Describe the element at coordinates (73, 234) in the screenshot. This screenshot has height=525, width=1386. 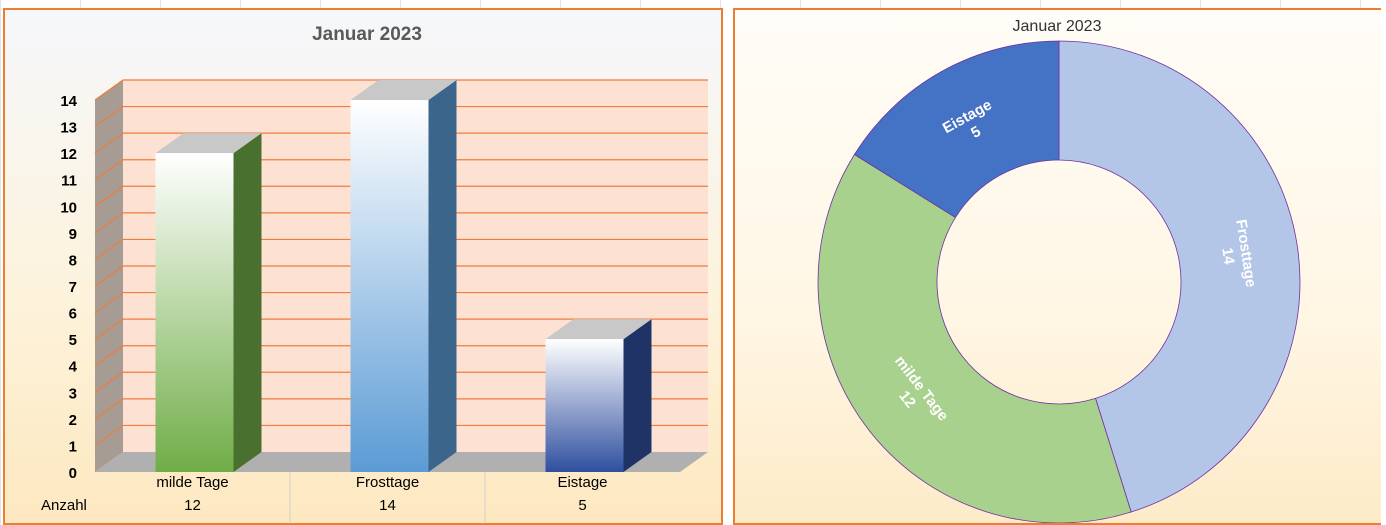
I see `y-tick-label: 9` at that location.